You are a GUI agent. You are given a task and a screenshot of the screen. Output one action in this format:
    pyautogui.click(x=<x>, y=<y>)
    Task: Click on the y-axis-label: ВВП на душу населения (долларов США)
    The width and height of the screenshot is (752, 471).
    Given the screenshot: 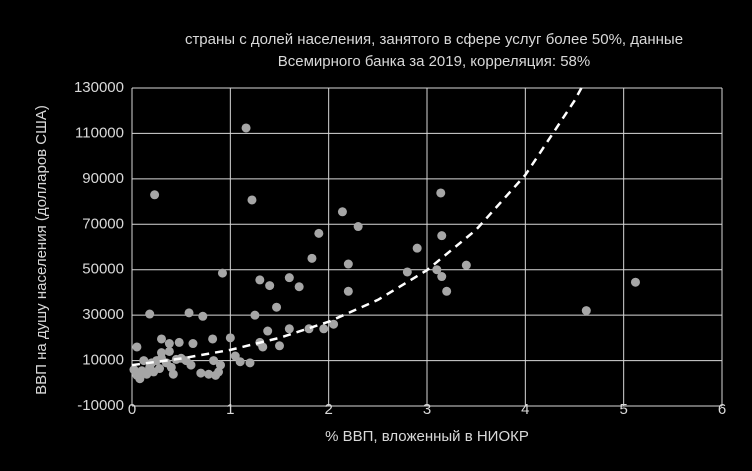 What is the action you would take?
    pyautogui.click(x=41, y=250)
    